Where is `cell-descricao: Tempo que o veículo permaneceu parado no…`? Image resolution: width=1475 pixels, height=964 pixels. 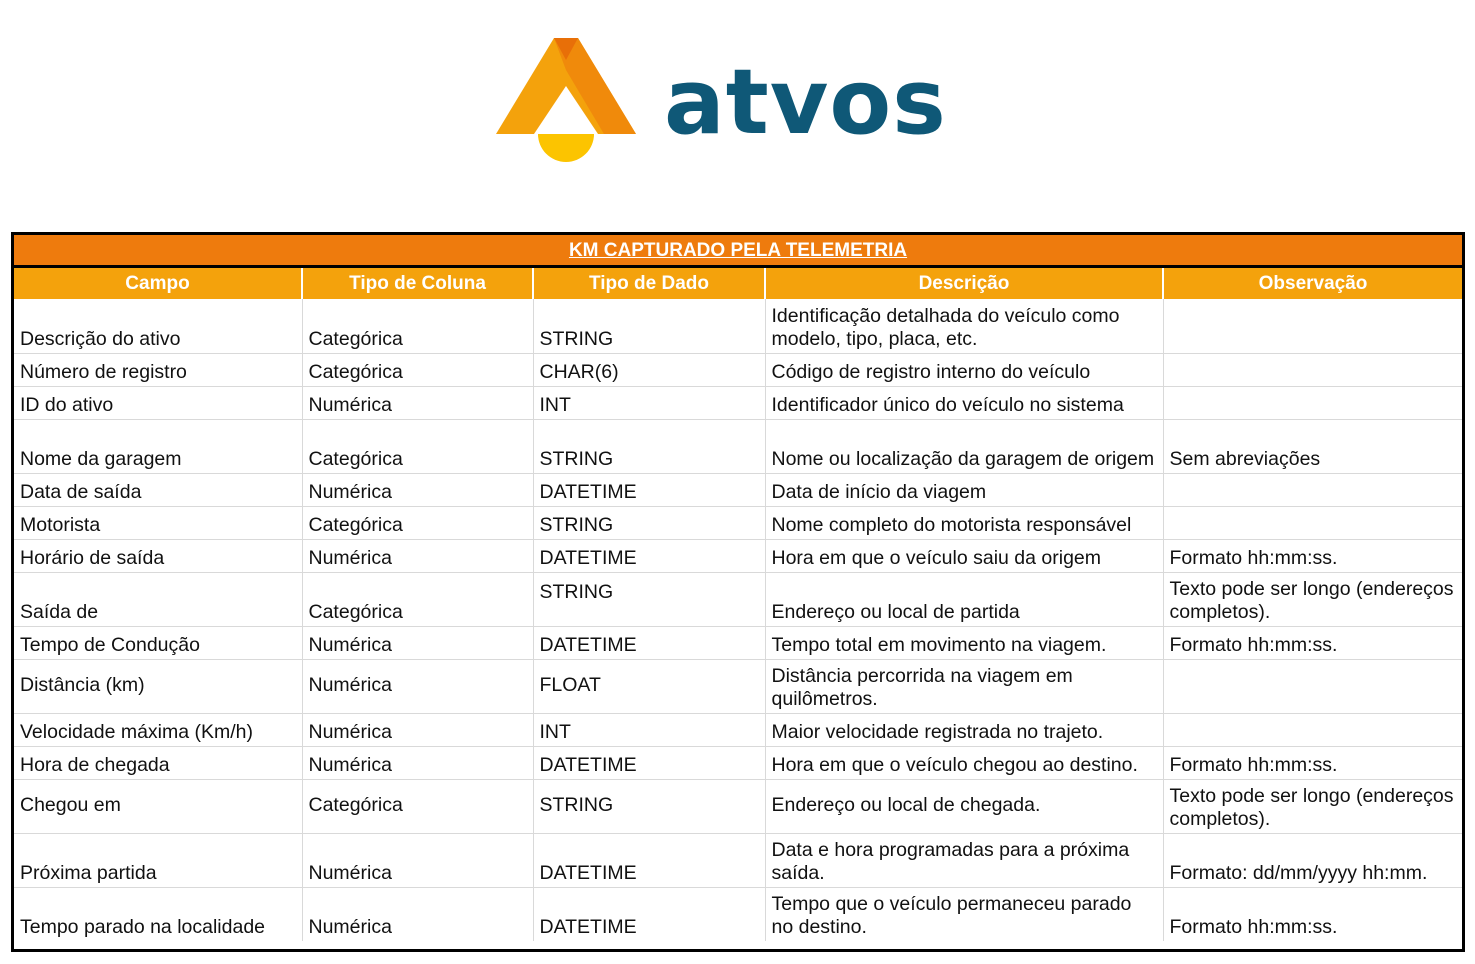 cell-descricao: Tempo que o veículo permaneceu parado no… is located at coordinates (963, 914).